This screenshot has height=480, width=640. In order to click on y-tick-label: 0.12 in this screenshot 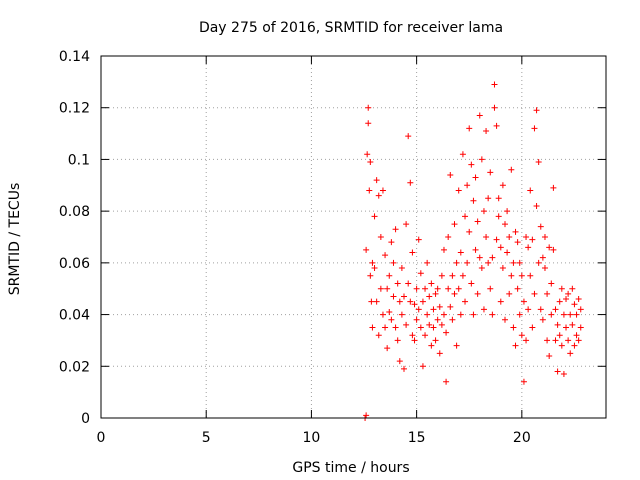, I will do `click(74, 109)`.